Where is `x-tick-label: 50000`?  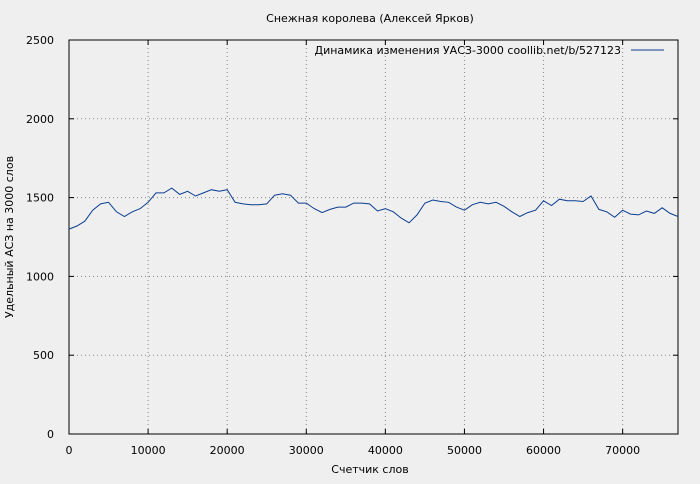
x-tick-label: 50000 is located at coordinates (464, 450).